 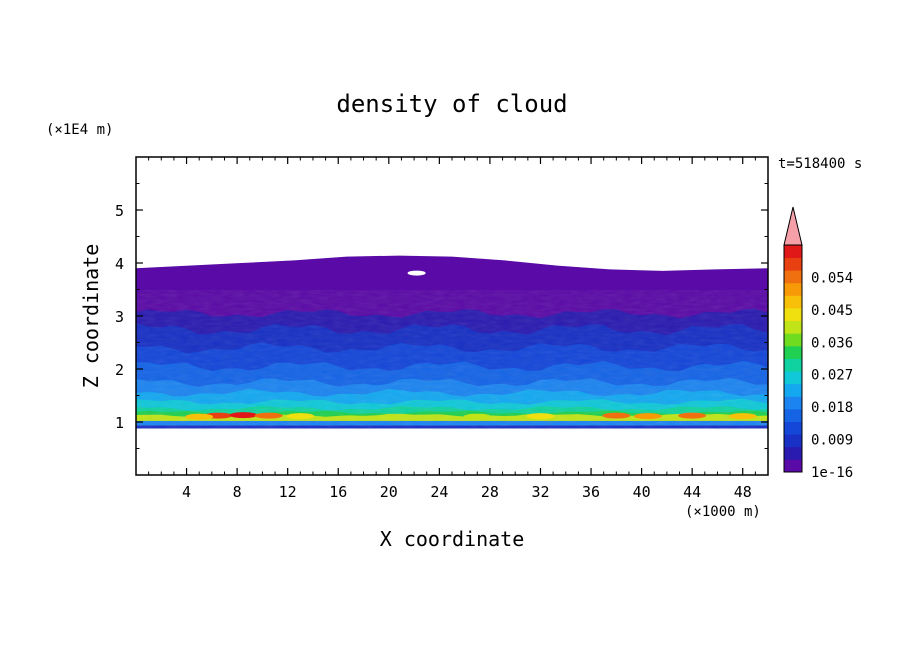 I want to click on x-tick-label: 8, so click(x=237, y=492).